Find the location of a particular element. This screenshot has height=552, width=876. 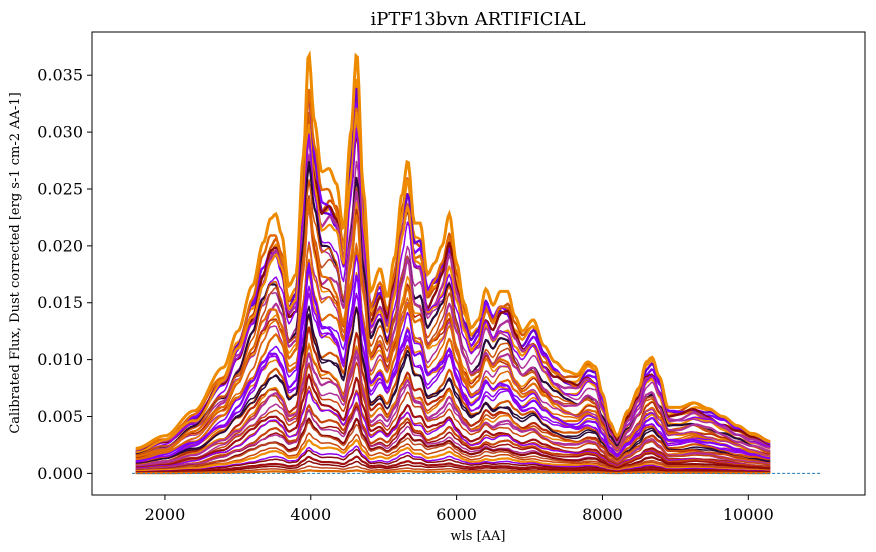

x-tick-label: 2000 is located at coordinates (165, 514).